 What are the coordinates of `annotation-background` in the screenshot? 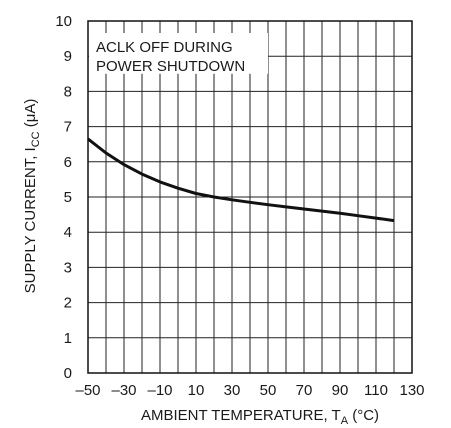 It's located at (178, 53).